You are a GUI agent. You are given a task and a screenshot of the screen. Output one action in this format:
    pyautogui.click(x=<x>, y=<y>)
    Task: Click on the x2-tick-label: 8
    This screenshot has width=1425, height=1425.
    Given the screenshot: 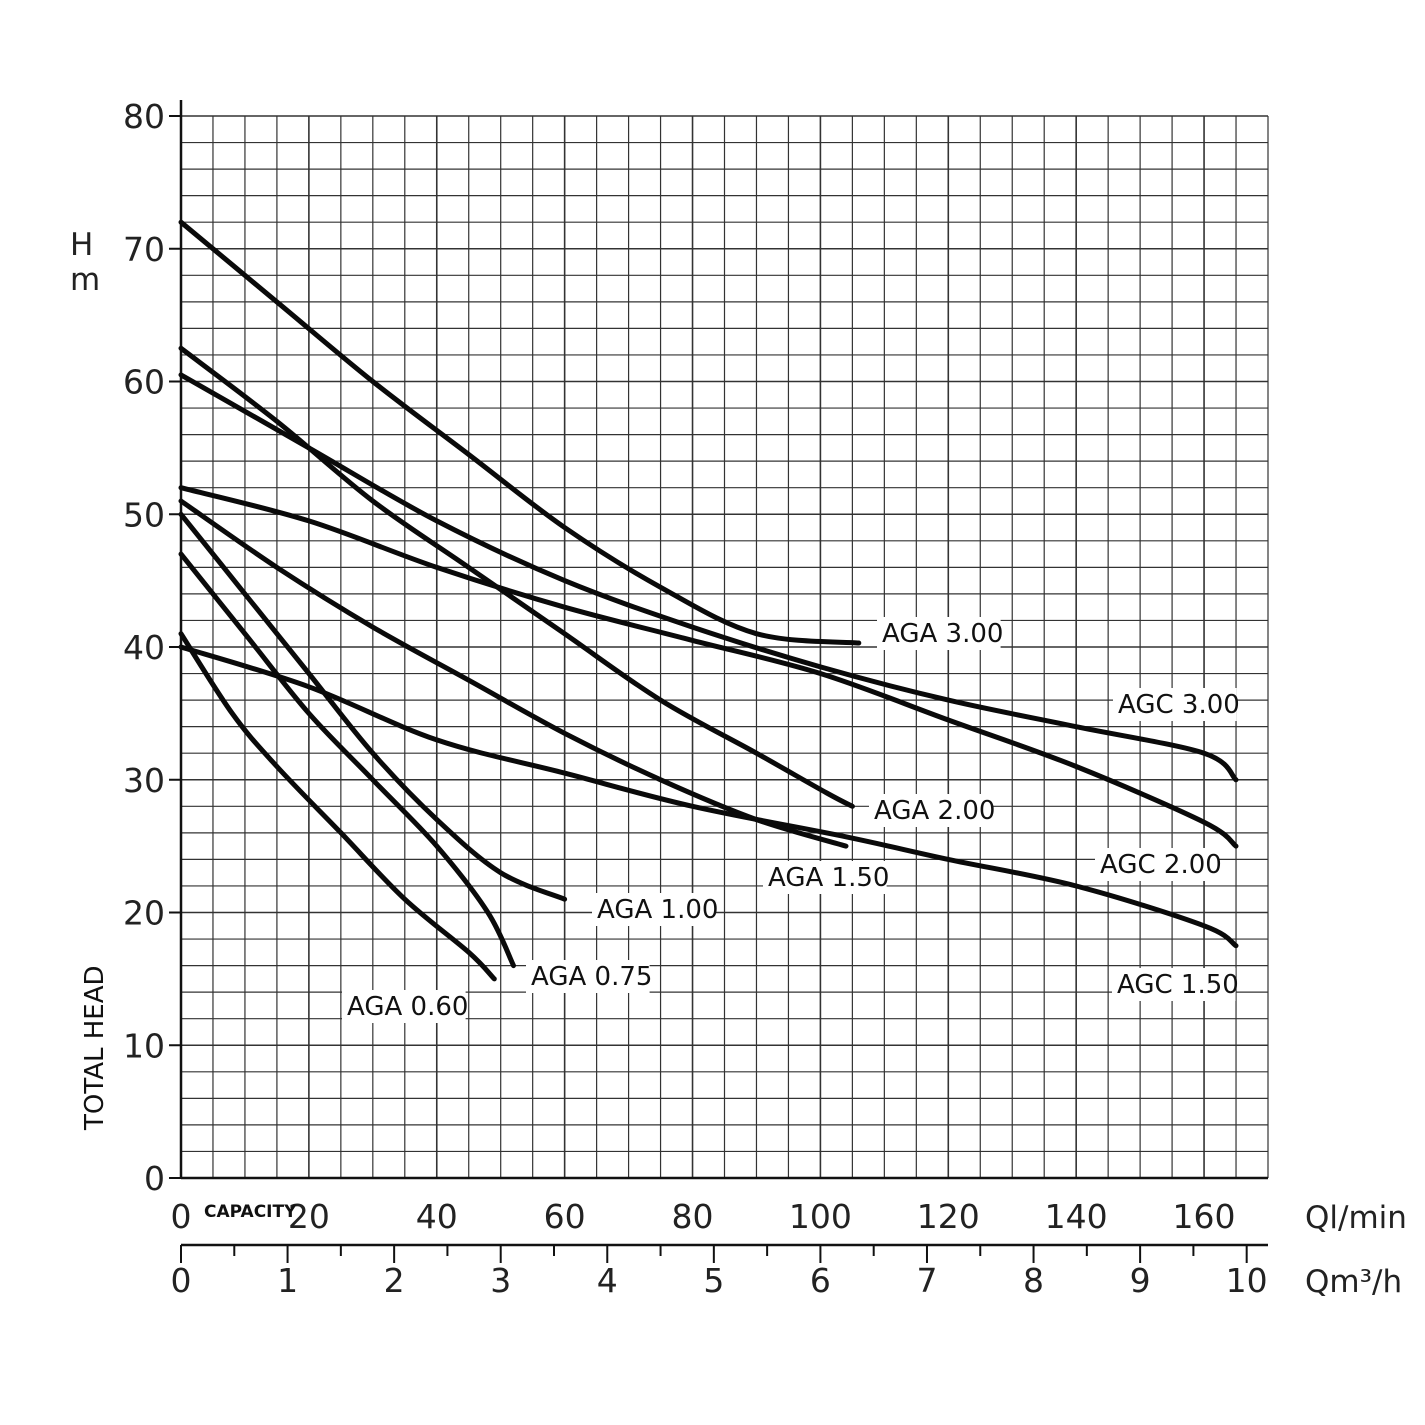 What is the action you would take?
    pyautogui.click(x=1033, y=1280)
    